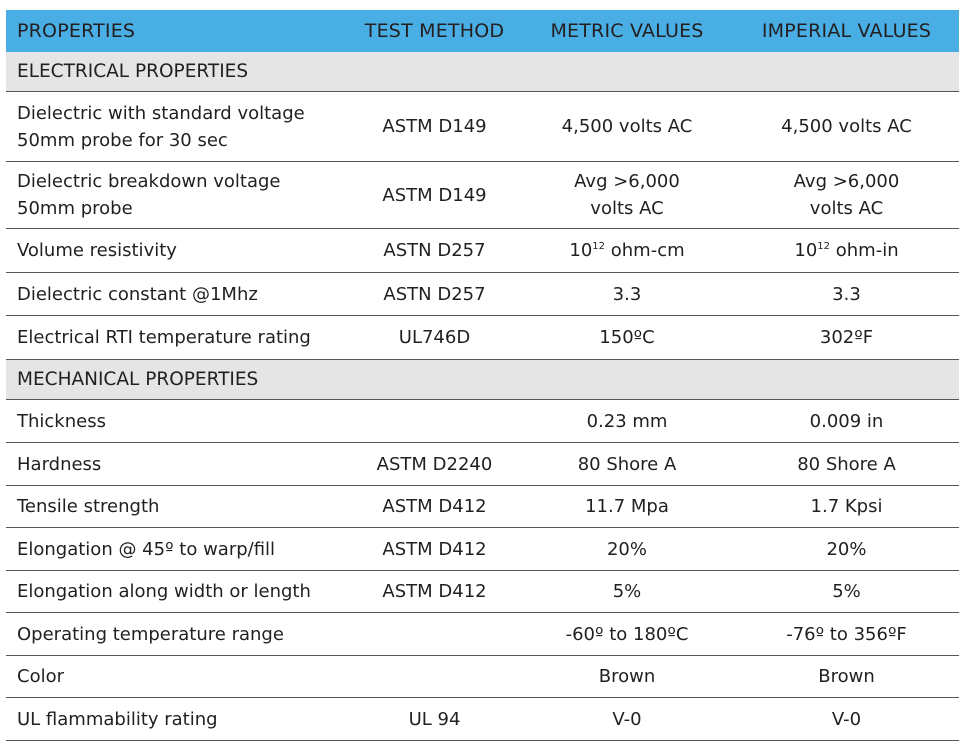 Image resolution: width=968 pixels, height=750 pixels. What do you see at coordinates (149, 195) in the screenshot?
I see `property-cell: Dielectric breakdown voltage 50mm probe` at bounding box center [149, 195].